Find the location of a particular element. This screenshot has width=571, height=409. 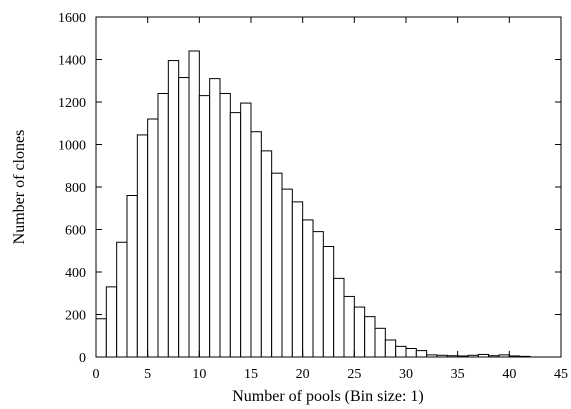

x-tick-label: 30 is located at coordinates (406, 374).